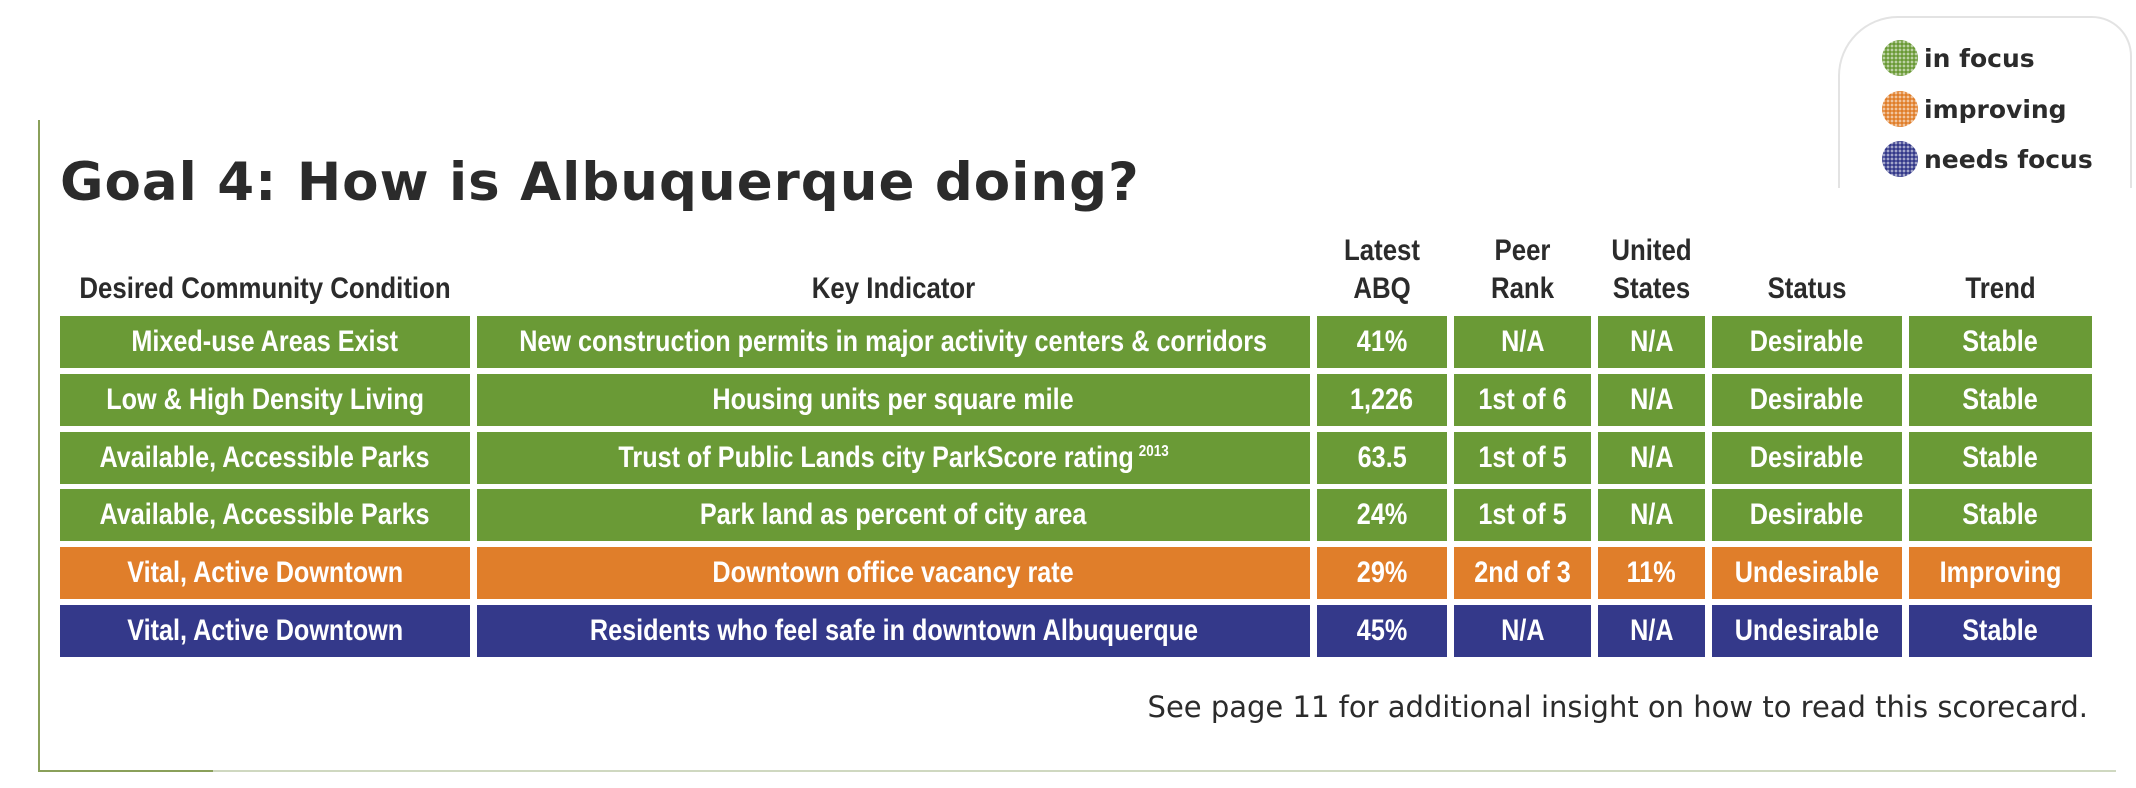 This screenshot has height=788, width=2136. Describe the element at coordinates (893, 573) in the screenshot. I see `cell-indicator: Downtown office vacancy rate` at that location.